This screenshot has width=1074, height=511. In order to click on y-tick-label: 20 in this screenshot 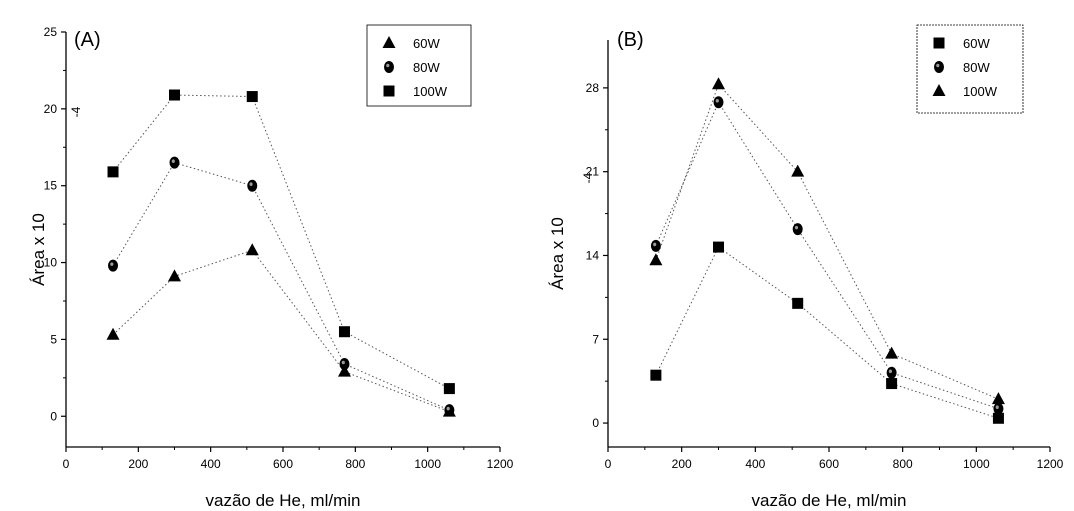, I will do `click(51, 109)`.